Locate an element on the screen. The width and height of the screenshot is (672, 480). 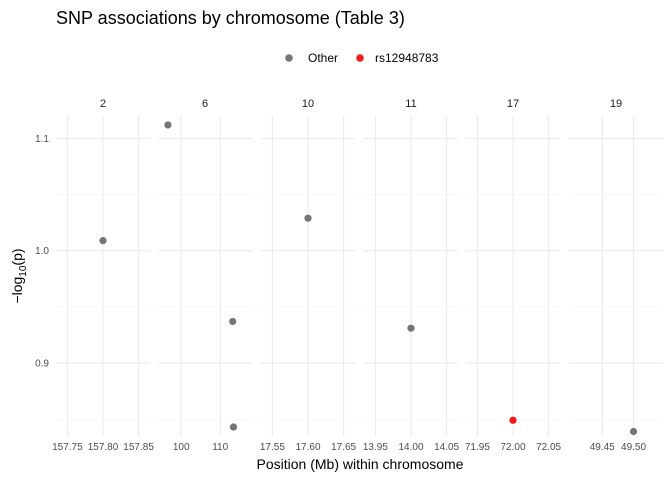
x-tick-label: 72.00 is located at coordinates (512, 447).